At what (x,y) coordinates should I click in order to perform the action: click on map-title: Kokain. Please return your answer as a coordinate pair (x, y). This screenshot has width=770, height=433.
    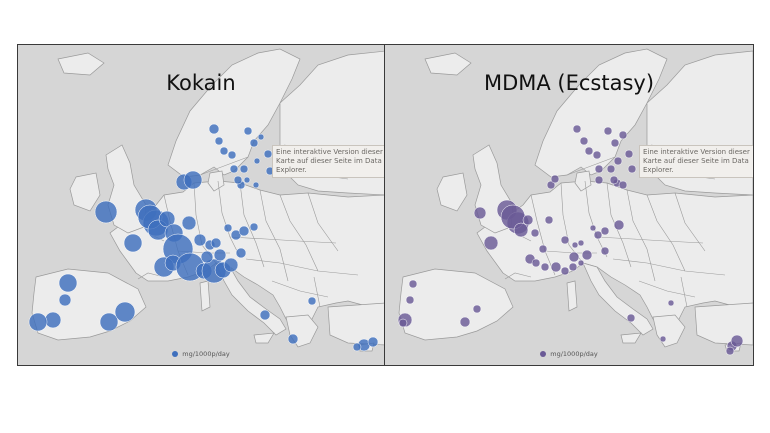
    Looking at the image, I should click on (201, 83).